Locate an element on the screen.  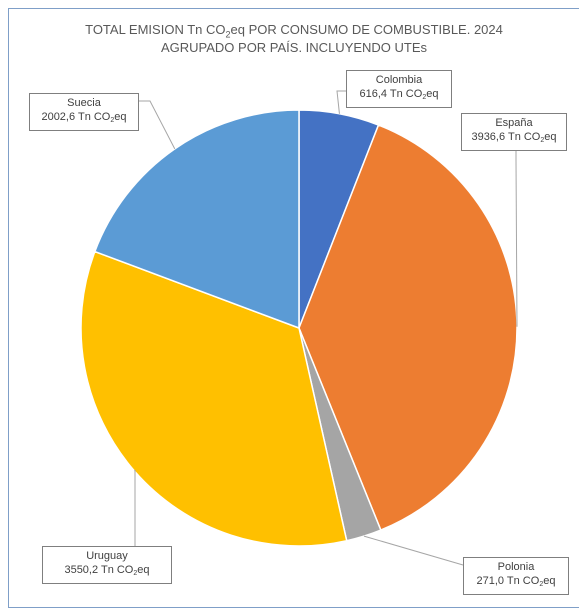
leader-line-suecia is located at coordinates (157, 125).